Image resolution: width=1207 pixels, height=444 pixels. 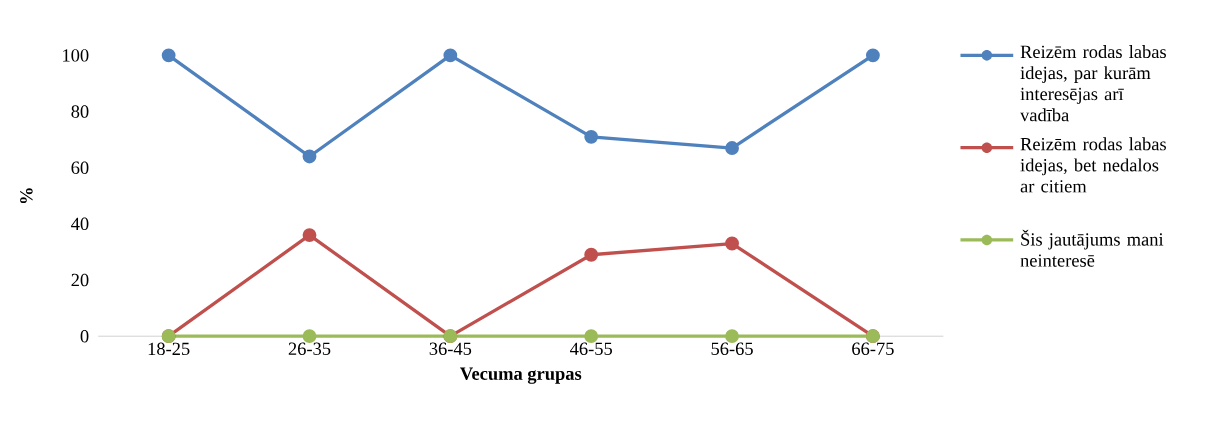 What do you see at coordinates (80, 223) in the screenshot?
I see `y-tick-label: 40` at bounding box center [80, 223].